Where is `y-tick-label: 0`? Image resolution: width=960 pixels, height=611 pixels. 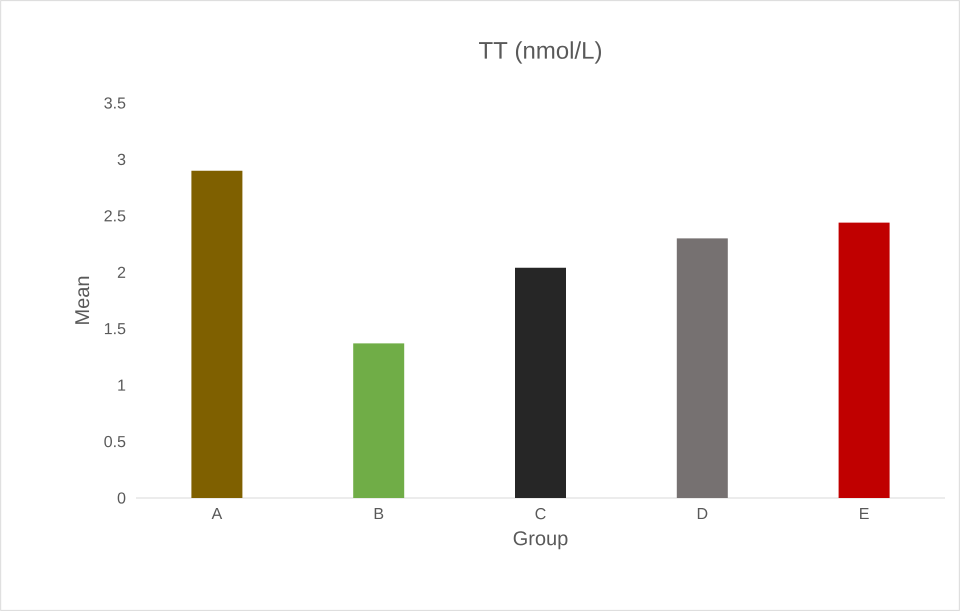
y-tick-label: 0 is located at coordinates (122, 498).